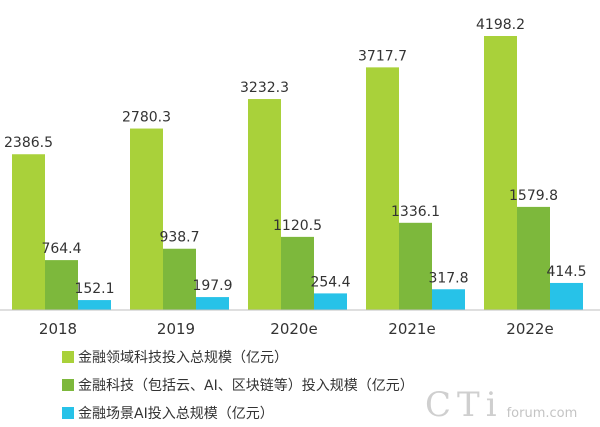 Image resolution: width=600 pixels, height=427 pixels. I want to click on value-label-fintech-2019: 938.7, so click(179, 238).